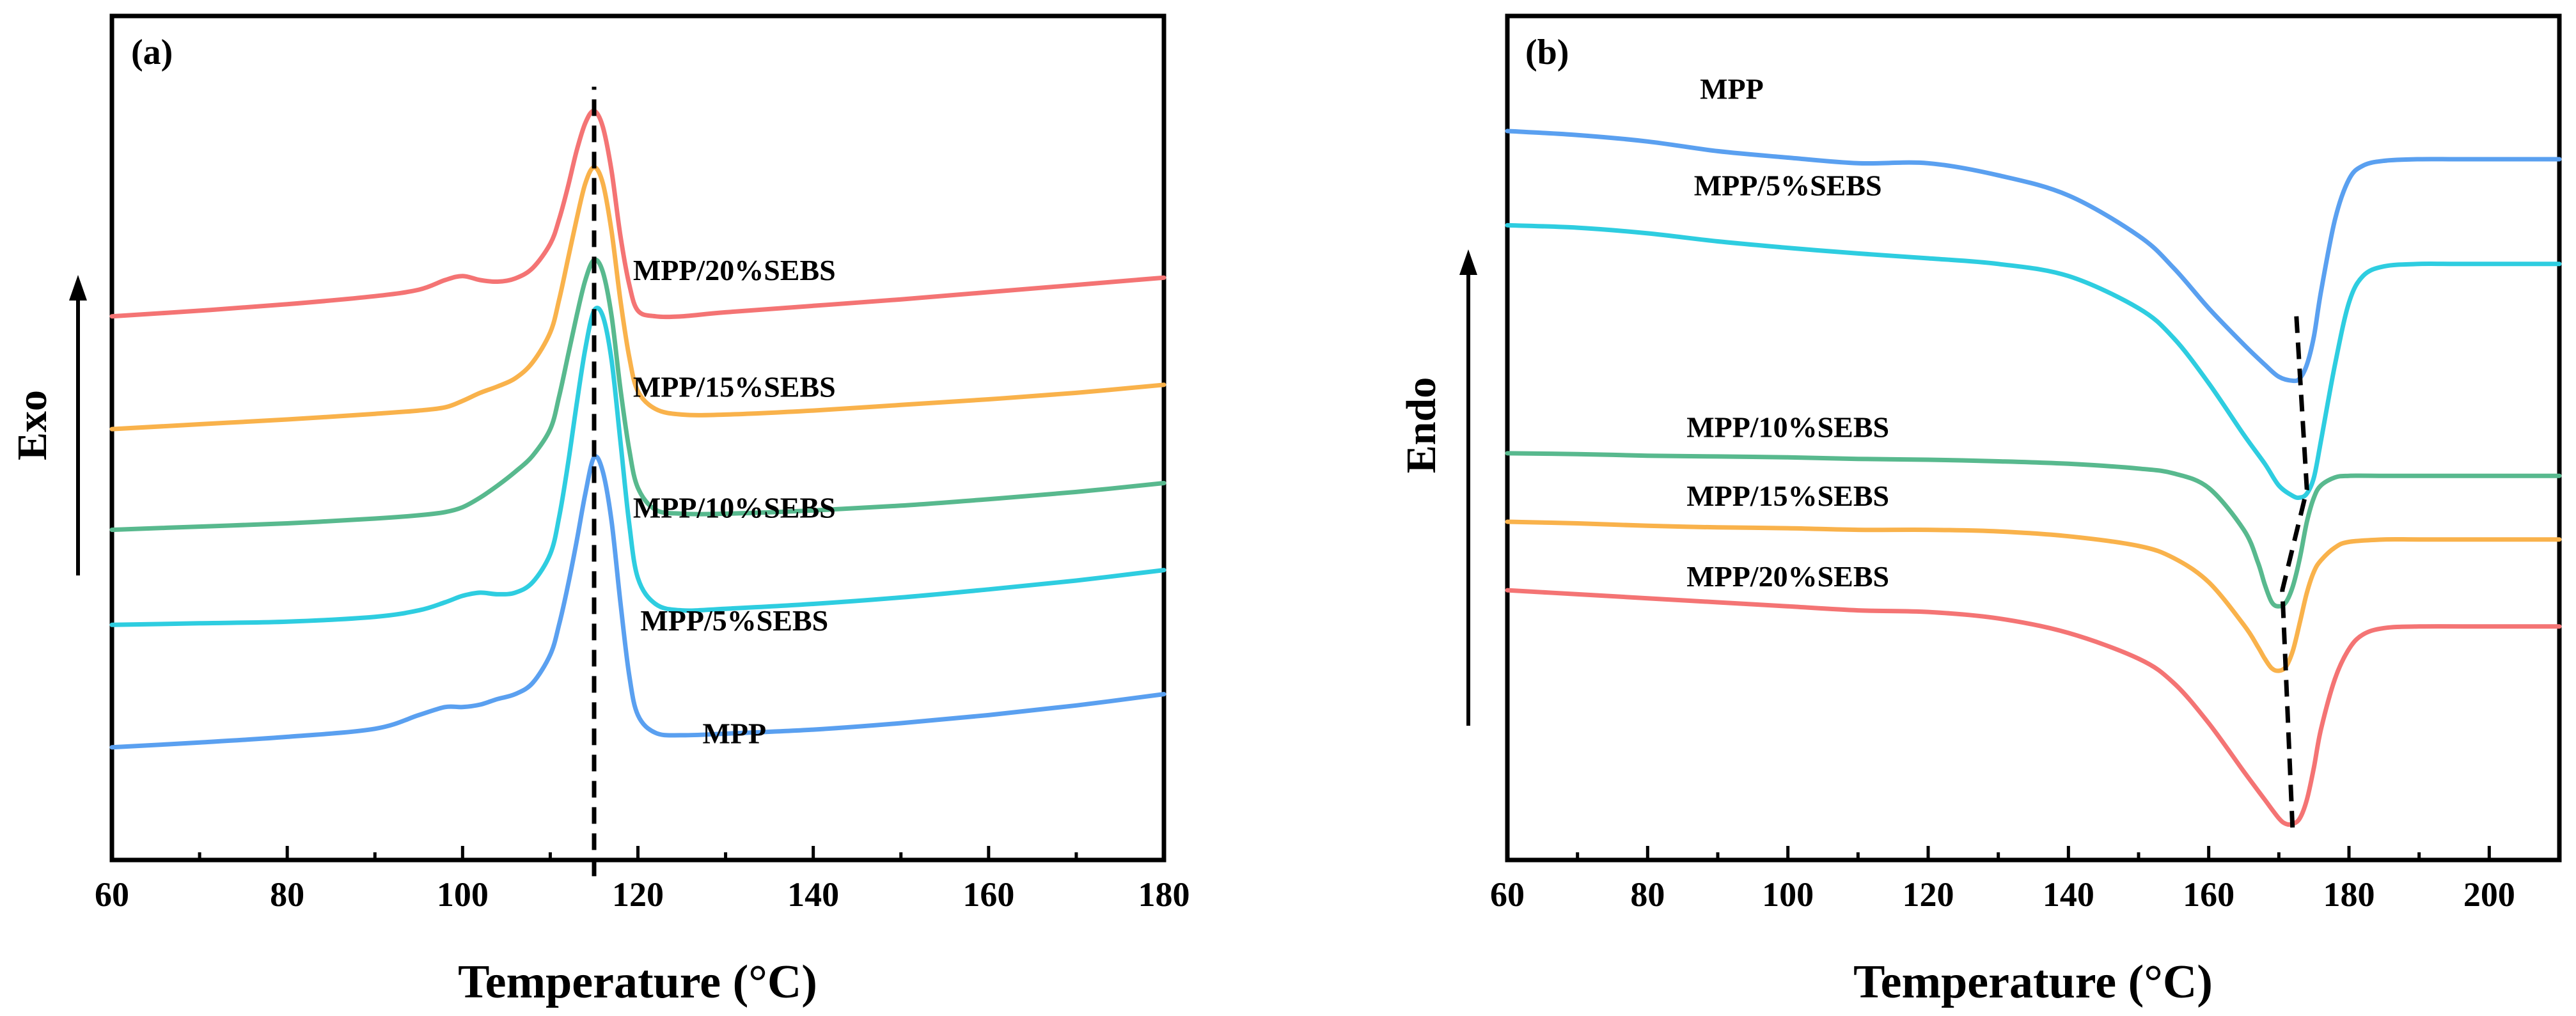 This screenshot has height=1016, width=2576. What do you see at coordinates (988, 894) in the screenshot?
I see `panel-a-x-tick-label: 160` at bounding box center [988, 894].